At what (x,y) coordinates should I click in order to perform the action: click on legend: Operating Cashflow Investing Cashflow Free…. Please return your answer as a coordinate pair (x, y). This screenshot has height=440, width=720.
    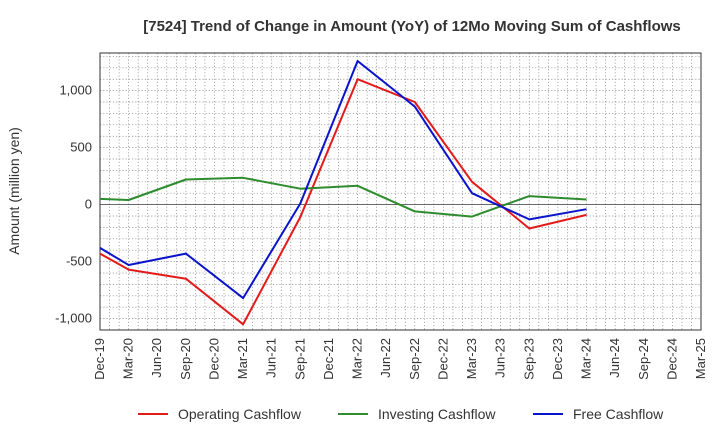
    Looking at the image, I should click on (401, 414).